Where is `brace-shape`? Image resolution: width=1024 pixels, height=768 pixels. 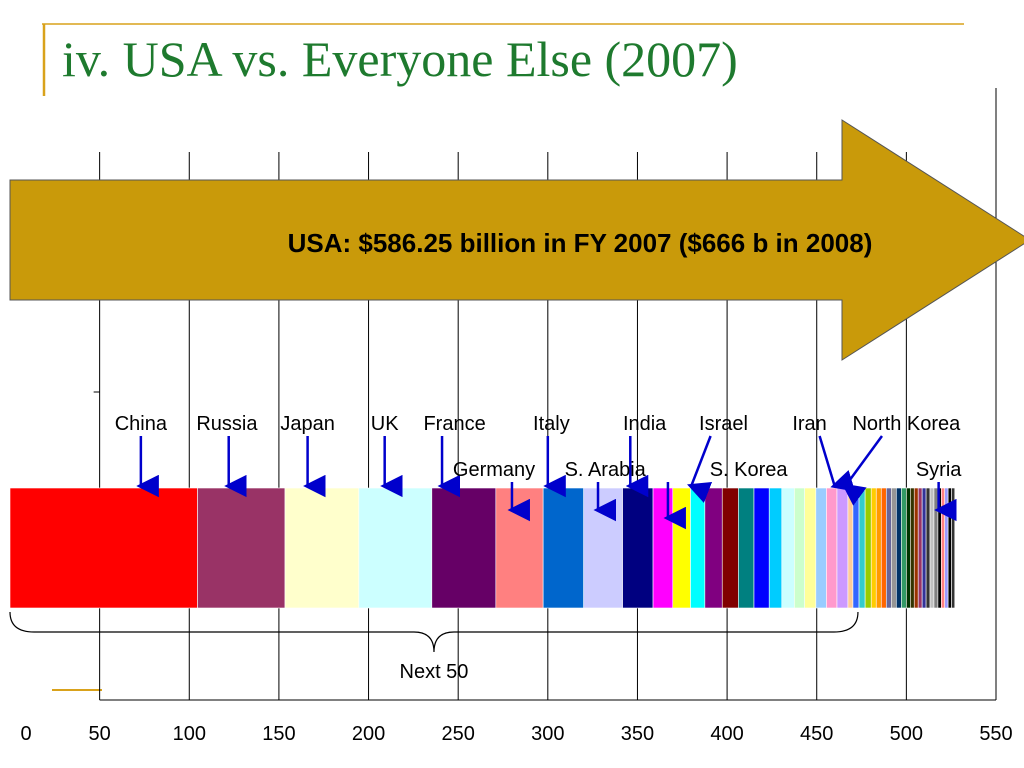
brace-shape is located at coordinates (434, 632).